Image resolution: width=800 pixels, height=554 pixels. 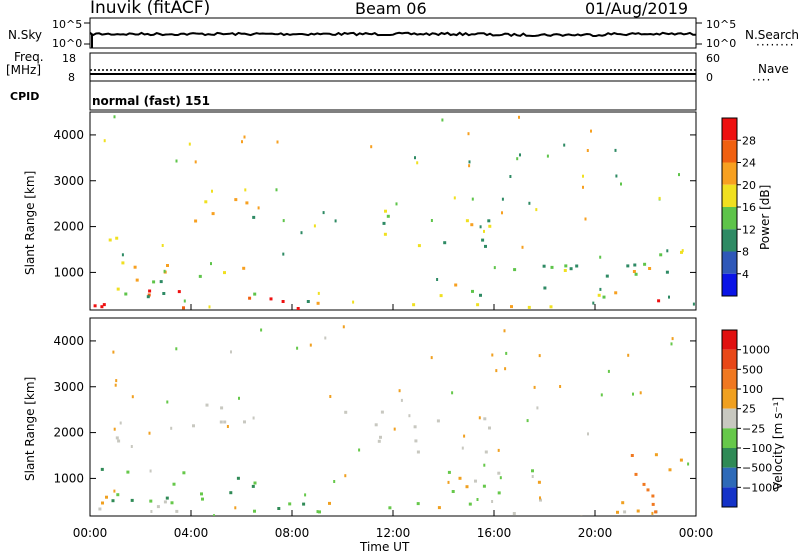 What do you see at coordinates (749, 185) in the screenshot?
I see `colorbar-tick-label: 20` at bounding box center [749, 185].